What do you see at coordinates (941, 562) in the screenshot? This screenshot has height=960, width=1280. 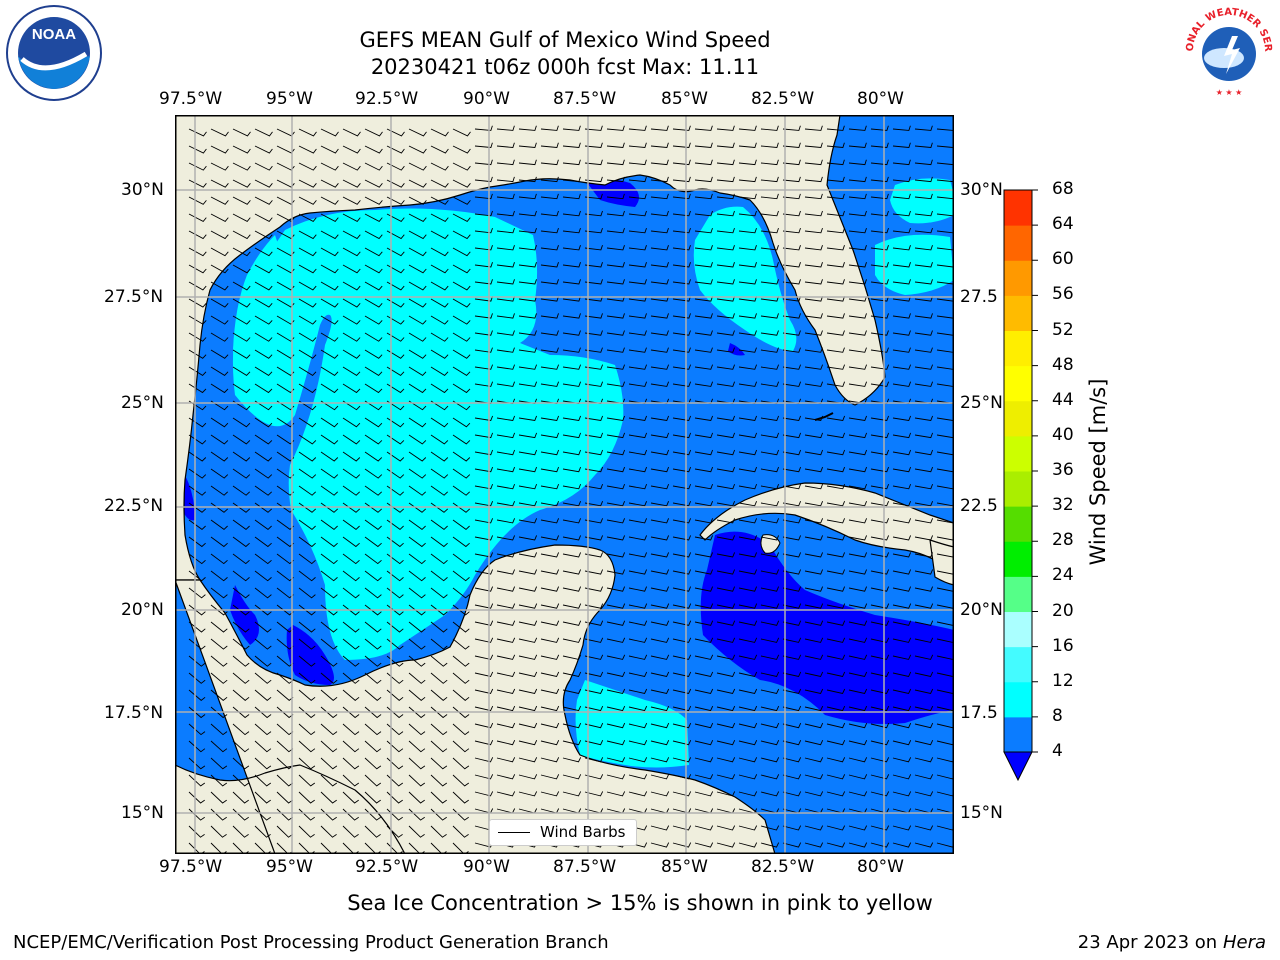 I see `land-hispaniola` at bounding box center [941, 562].